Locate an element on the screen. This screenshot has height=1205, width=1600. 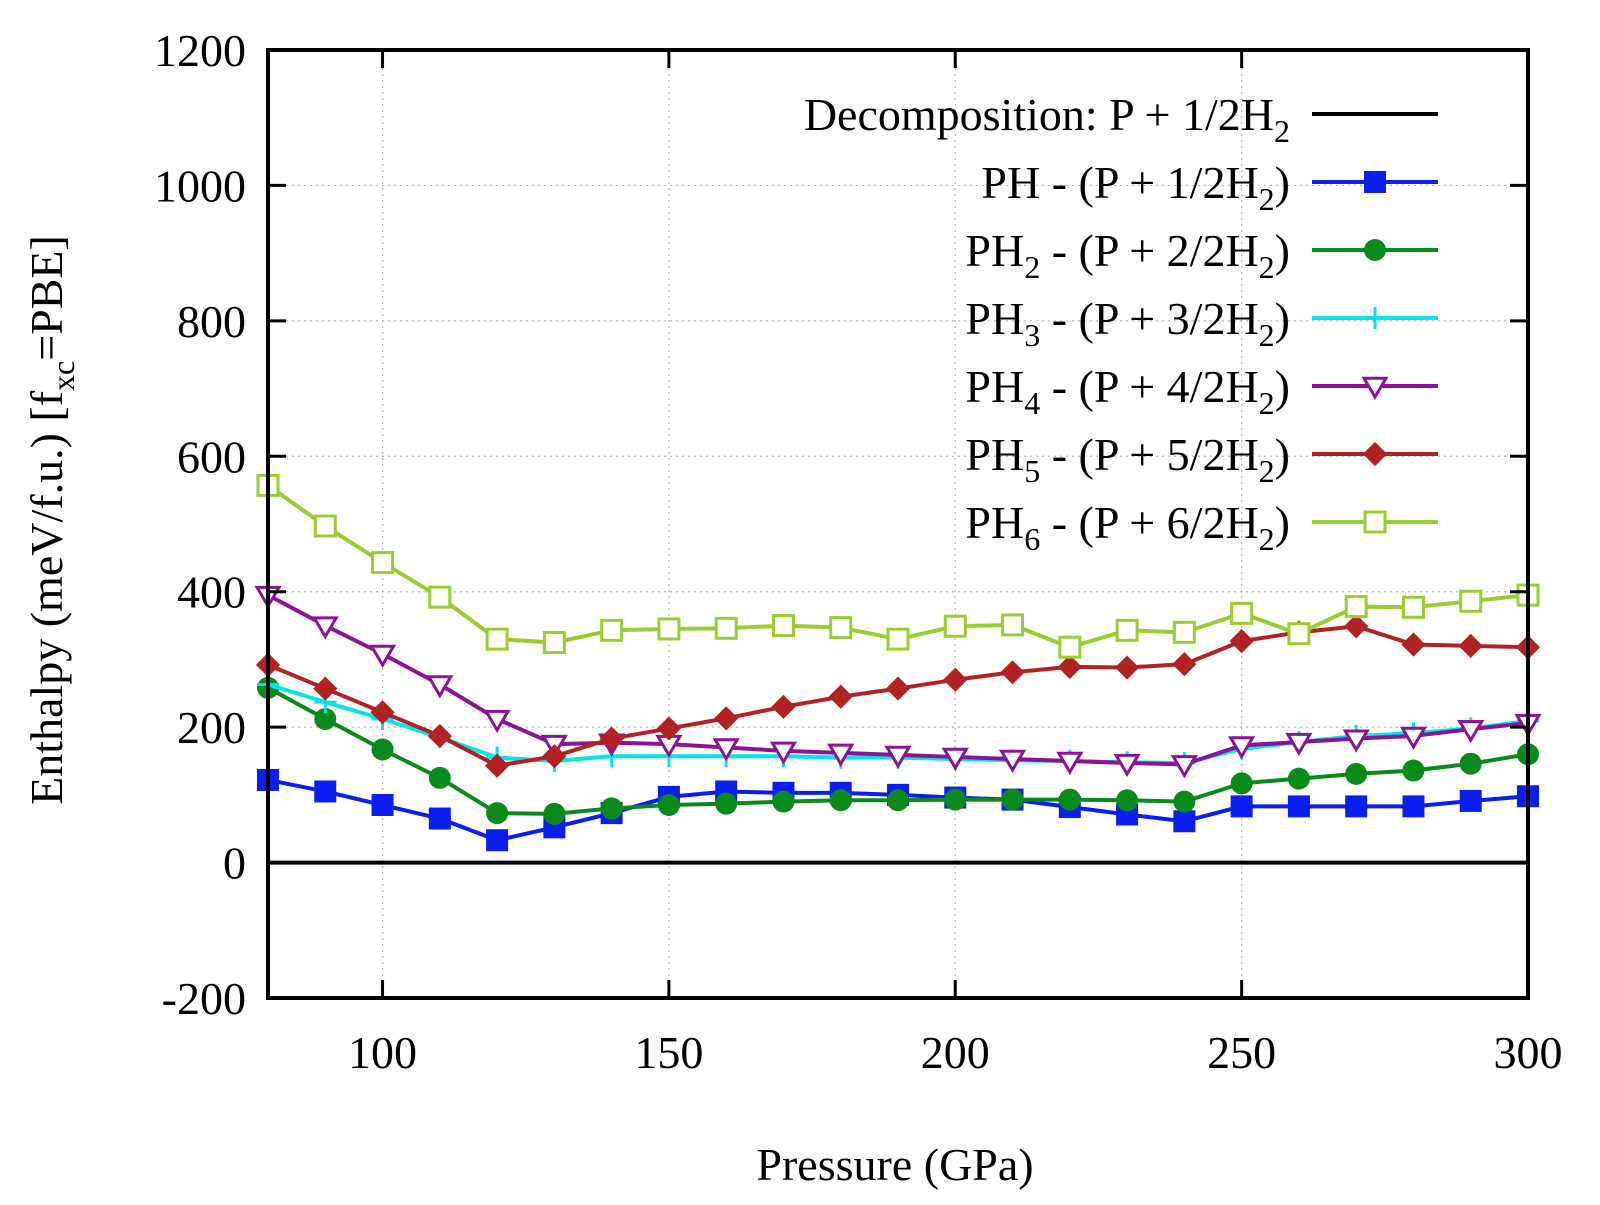
y-axis-title-sub: xc is located at coordinates (63, 376).